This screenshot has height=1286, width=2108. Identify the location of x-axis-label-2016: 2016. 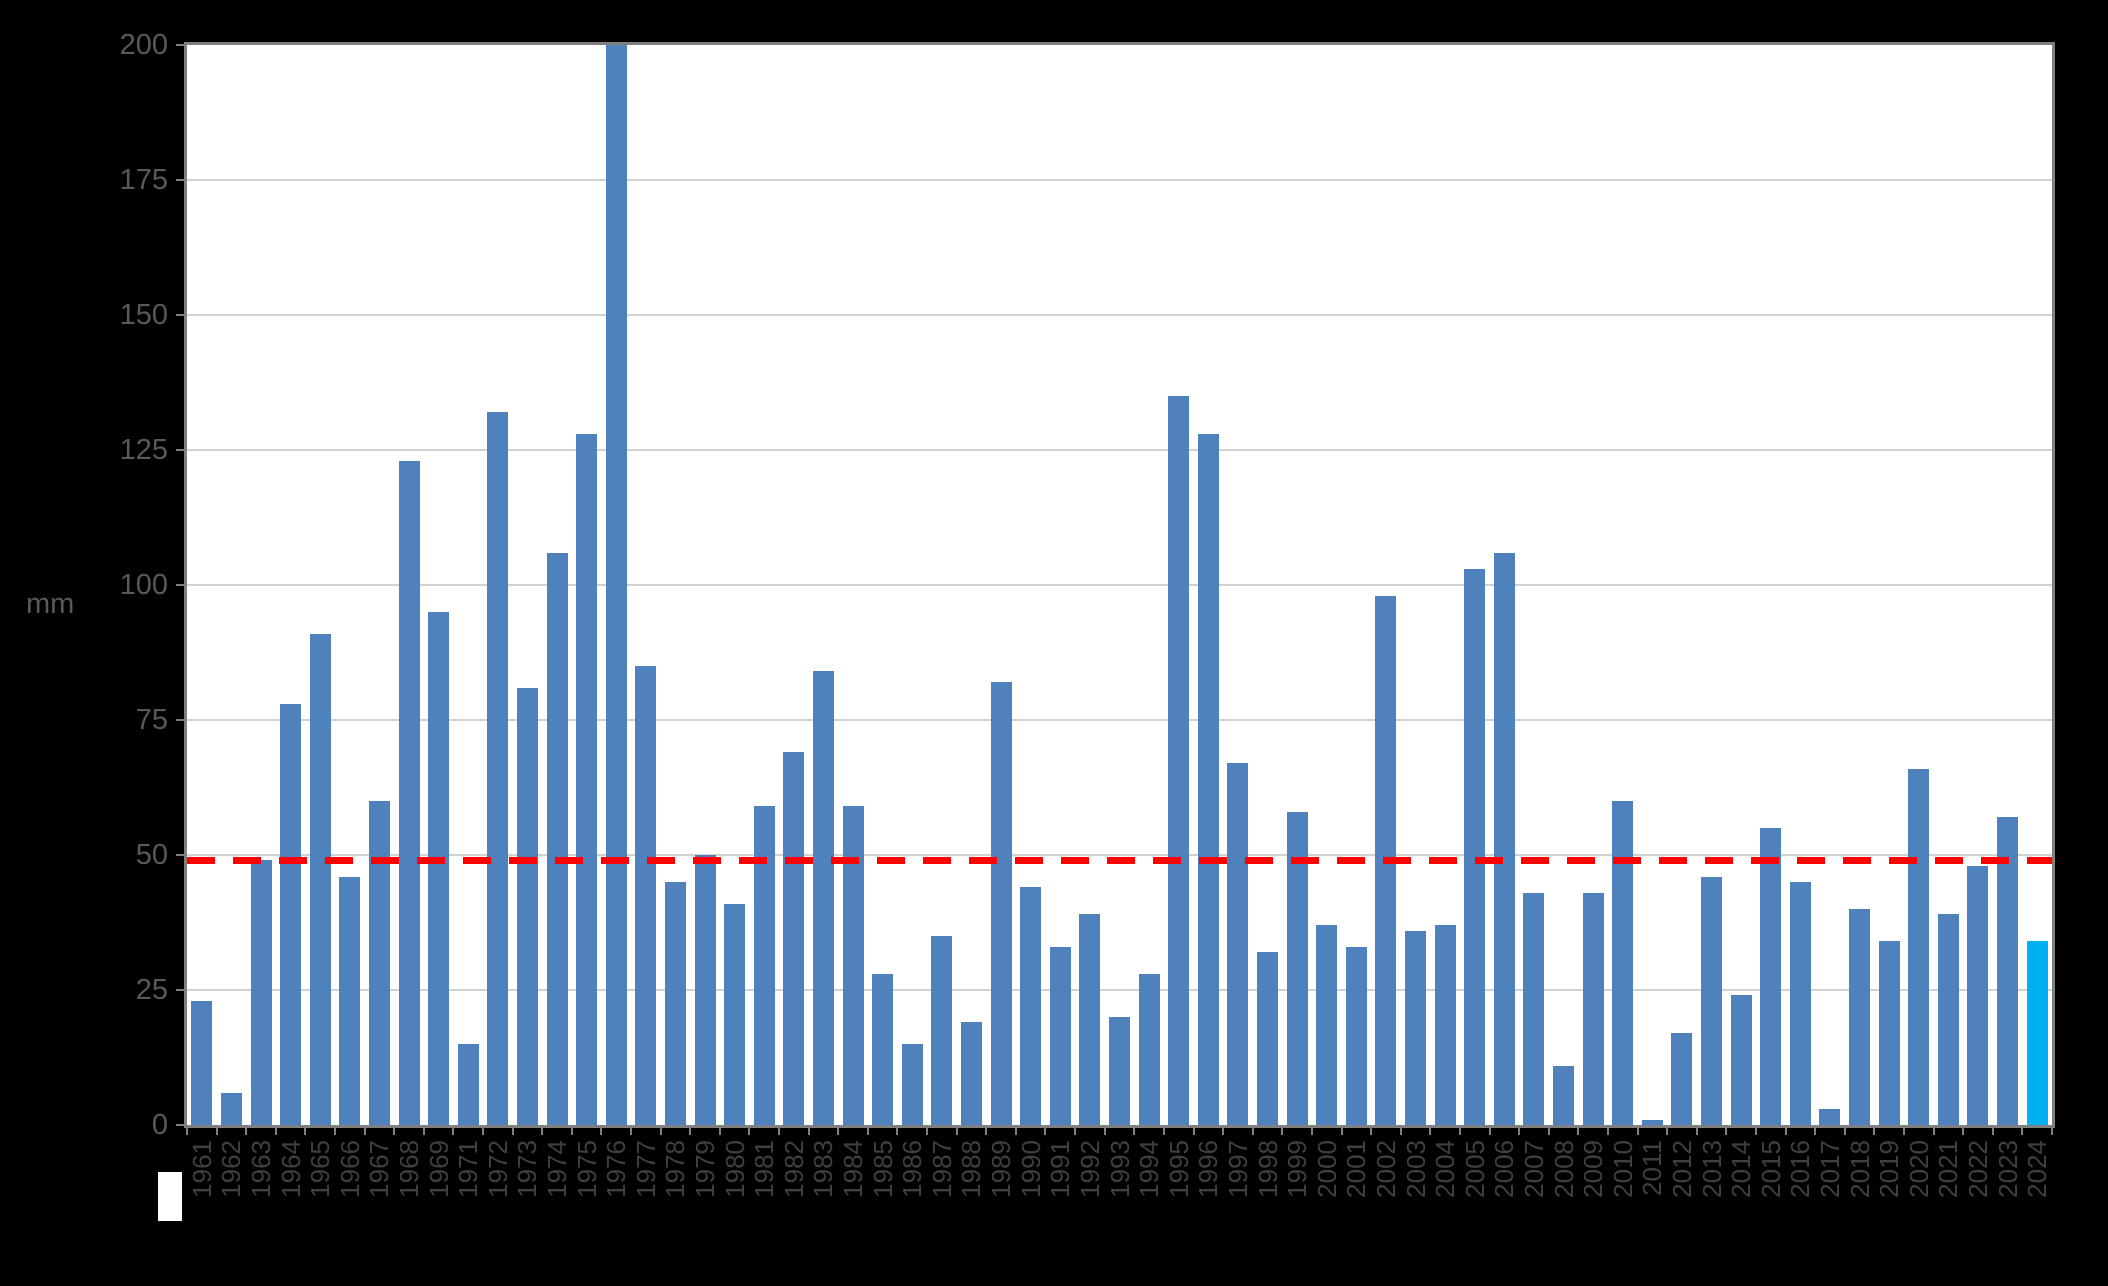
(1800, 1169).